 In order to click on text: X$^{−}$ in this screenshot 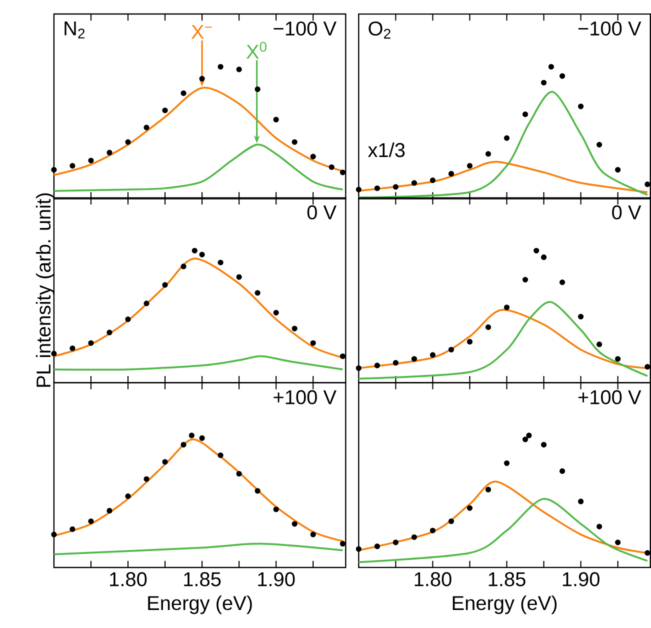, I will do `click(201, 31)`.